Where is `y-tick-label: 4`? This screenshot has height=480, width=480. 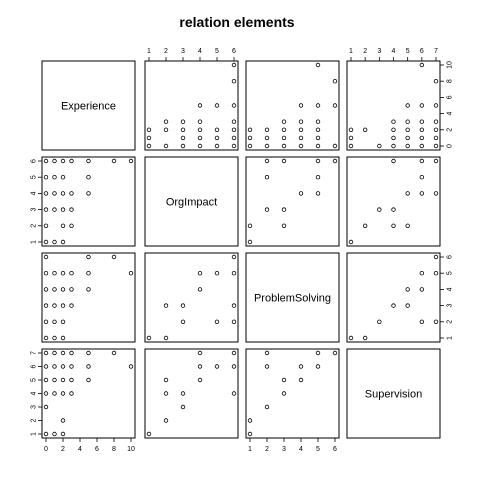
y-tick-label: 4 is located at coordinates (450, 114).